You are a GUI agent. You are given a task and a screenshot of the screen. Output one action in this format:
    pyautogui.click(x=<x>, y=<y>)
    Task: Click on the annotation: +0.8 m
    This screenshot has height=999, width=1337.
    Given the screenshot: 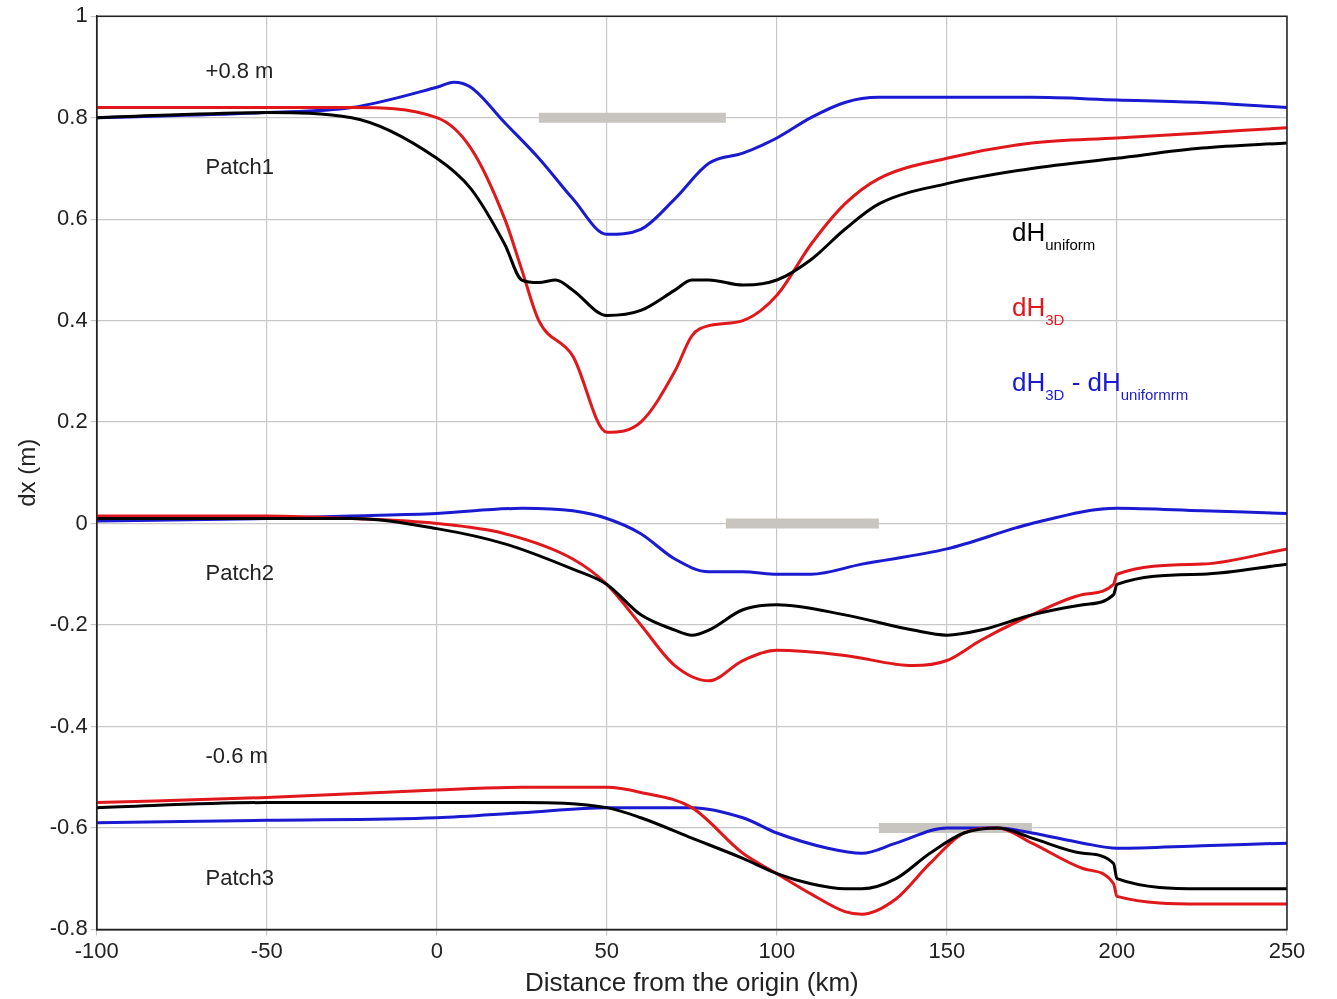 What is the action you would take?
    pyautogui.click(x=239, y=71)
    